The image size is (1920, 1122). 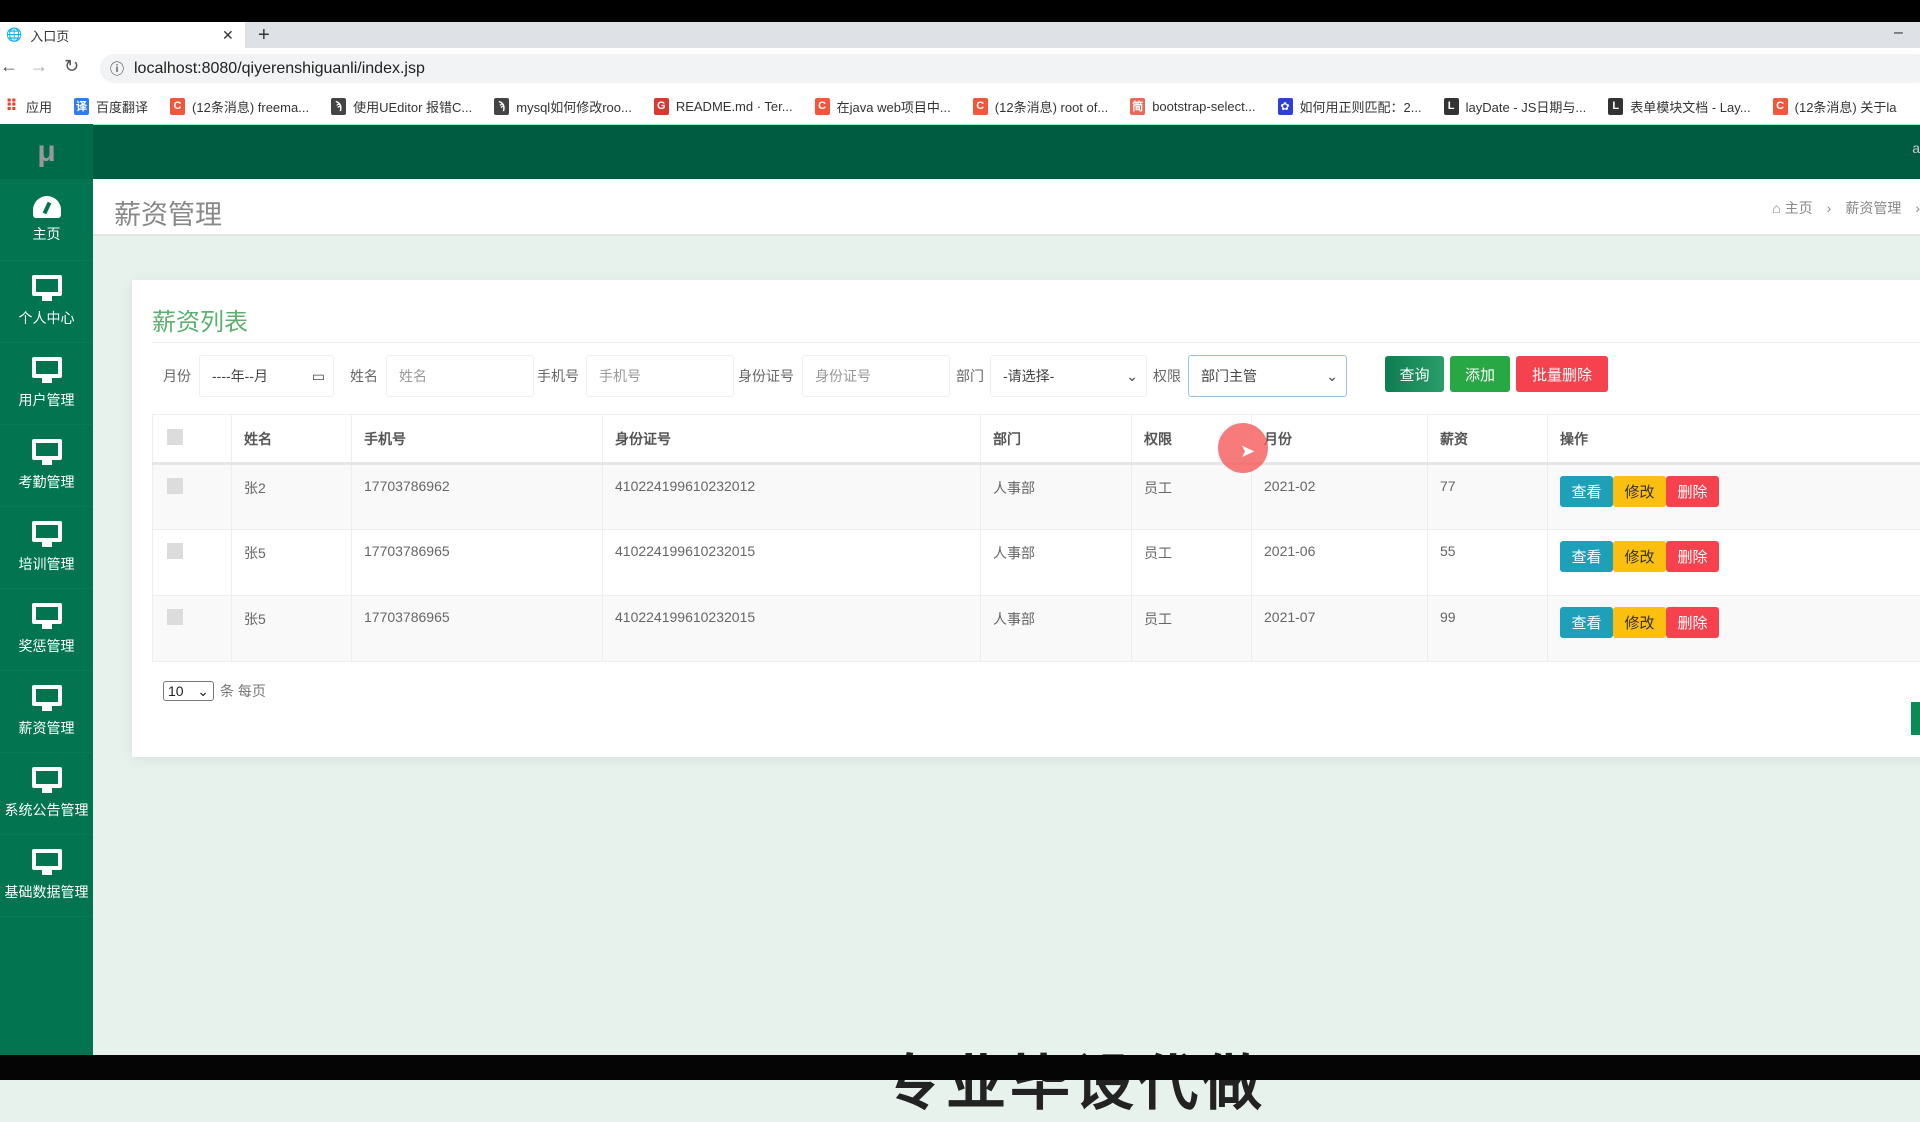 I want to click on add-button: 添加, so click(x=1480, y=374).